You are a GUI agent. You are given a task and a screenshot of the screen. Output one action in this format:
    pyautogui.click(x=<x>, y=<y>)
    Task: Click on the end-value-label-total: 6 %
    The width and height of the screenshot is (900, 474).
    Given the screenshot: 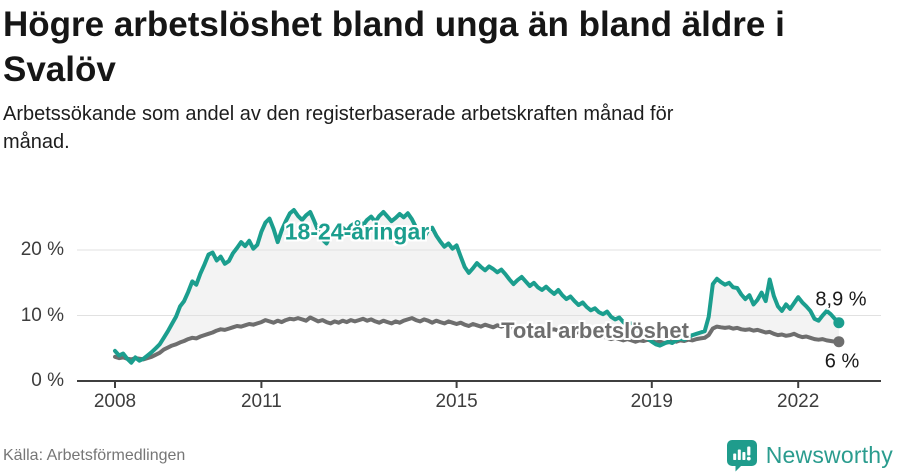 What is the action you would take?
    pyautogui.click(x=842, y=361)
    